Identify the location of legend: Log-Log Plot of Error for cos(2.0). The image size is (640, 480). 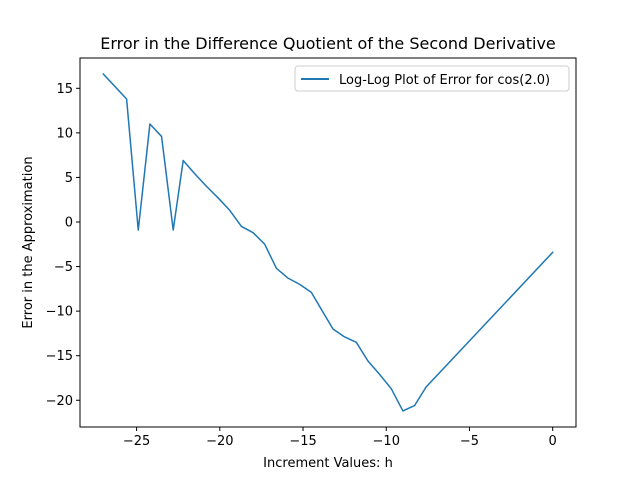
(432, 78).